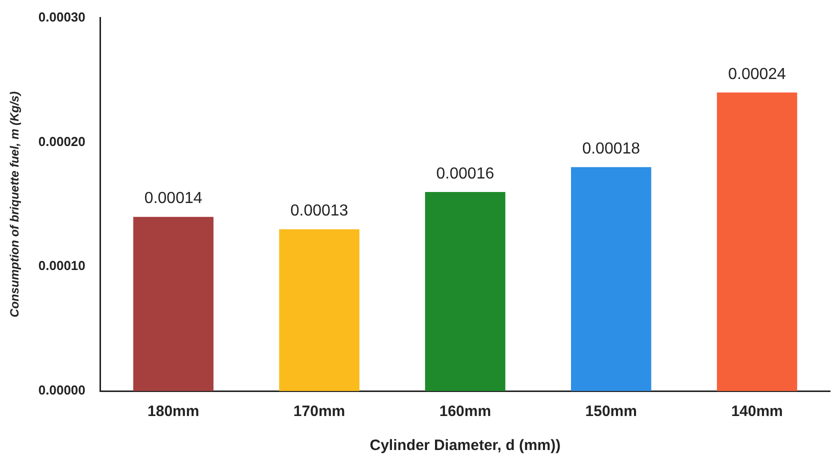 This screenshot has height=465, width=834. What do you see at coordinates (319, 211) in the screenshot?
I see `data-label: 0.00013` at bounding box center [319, 211].